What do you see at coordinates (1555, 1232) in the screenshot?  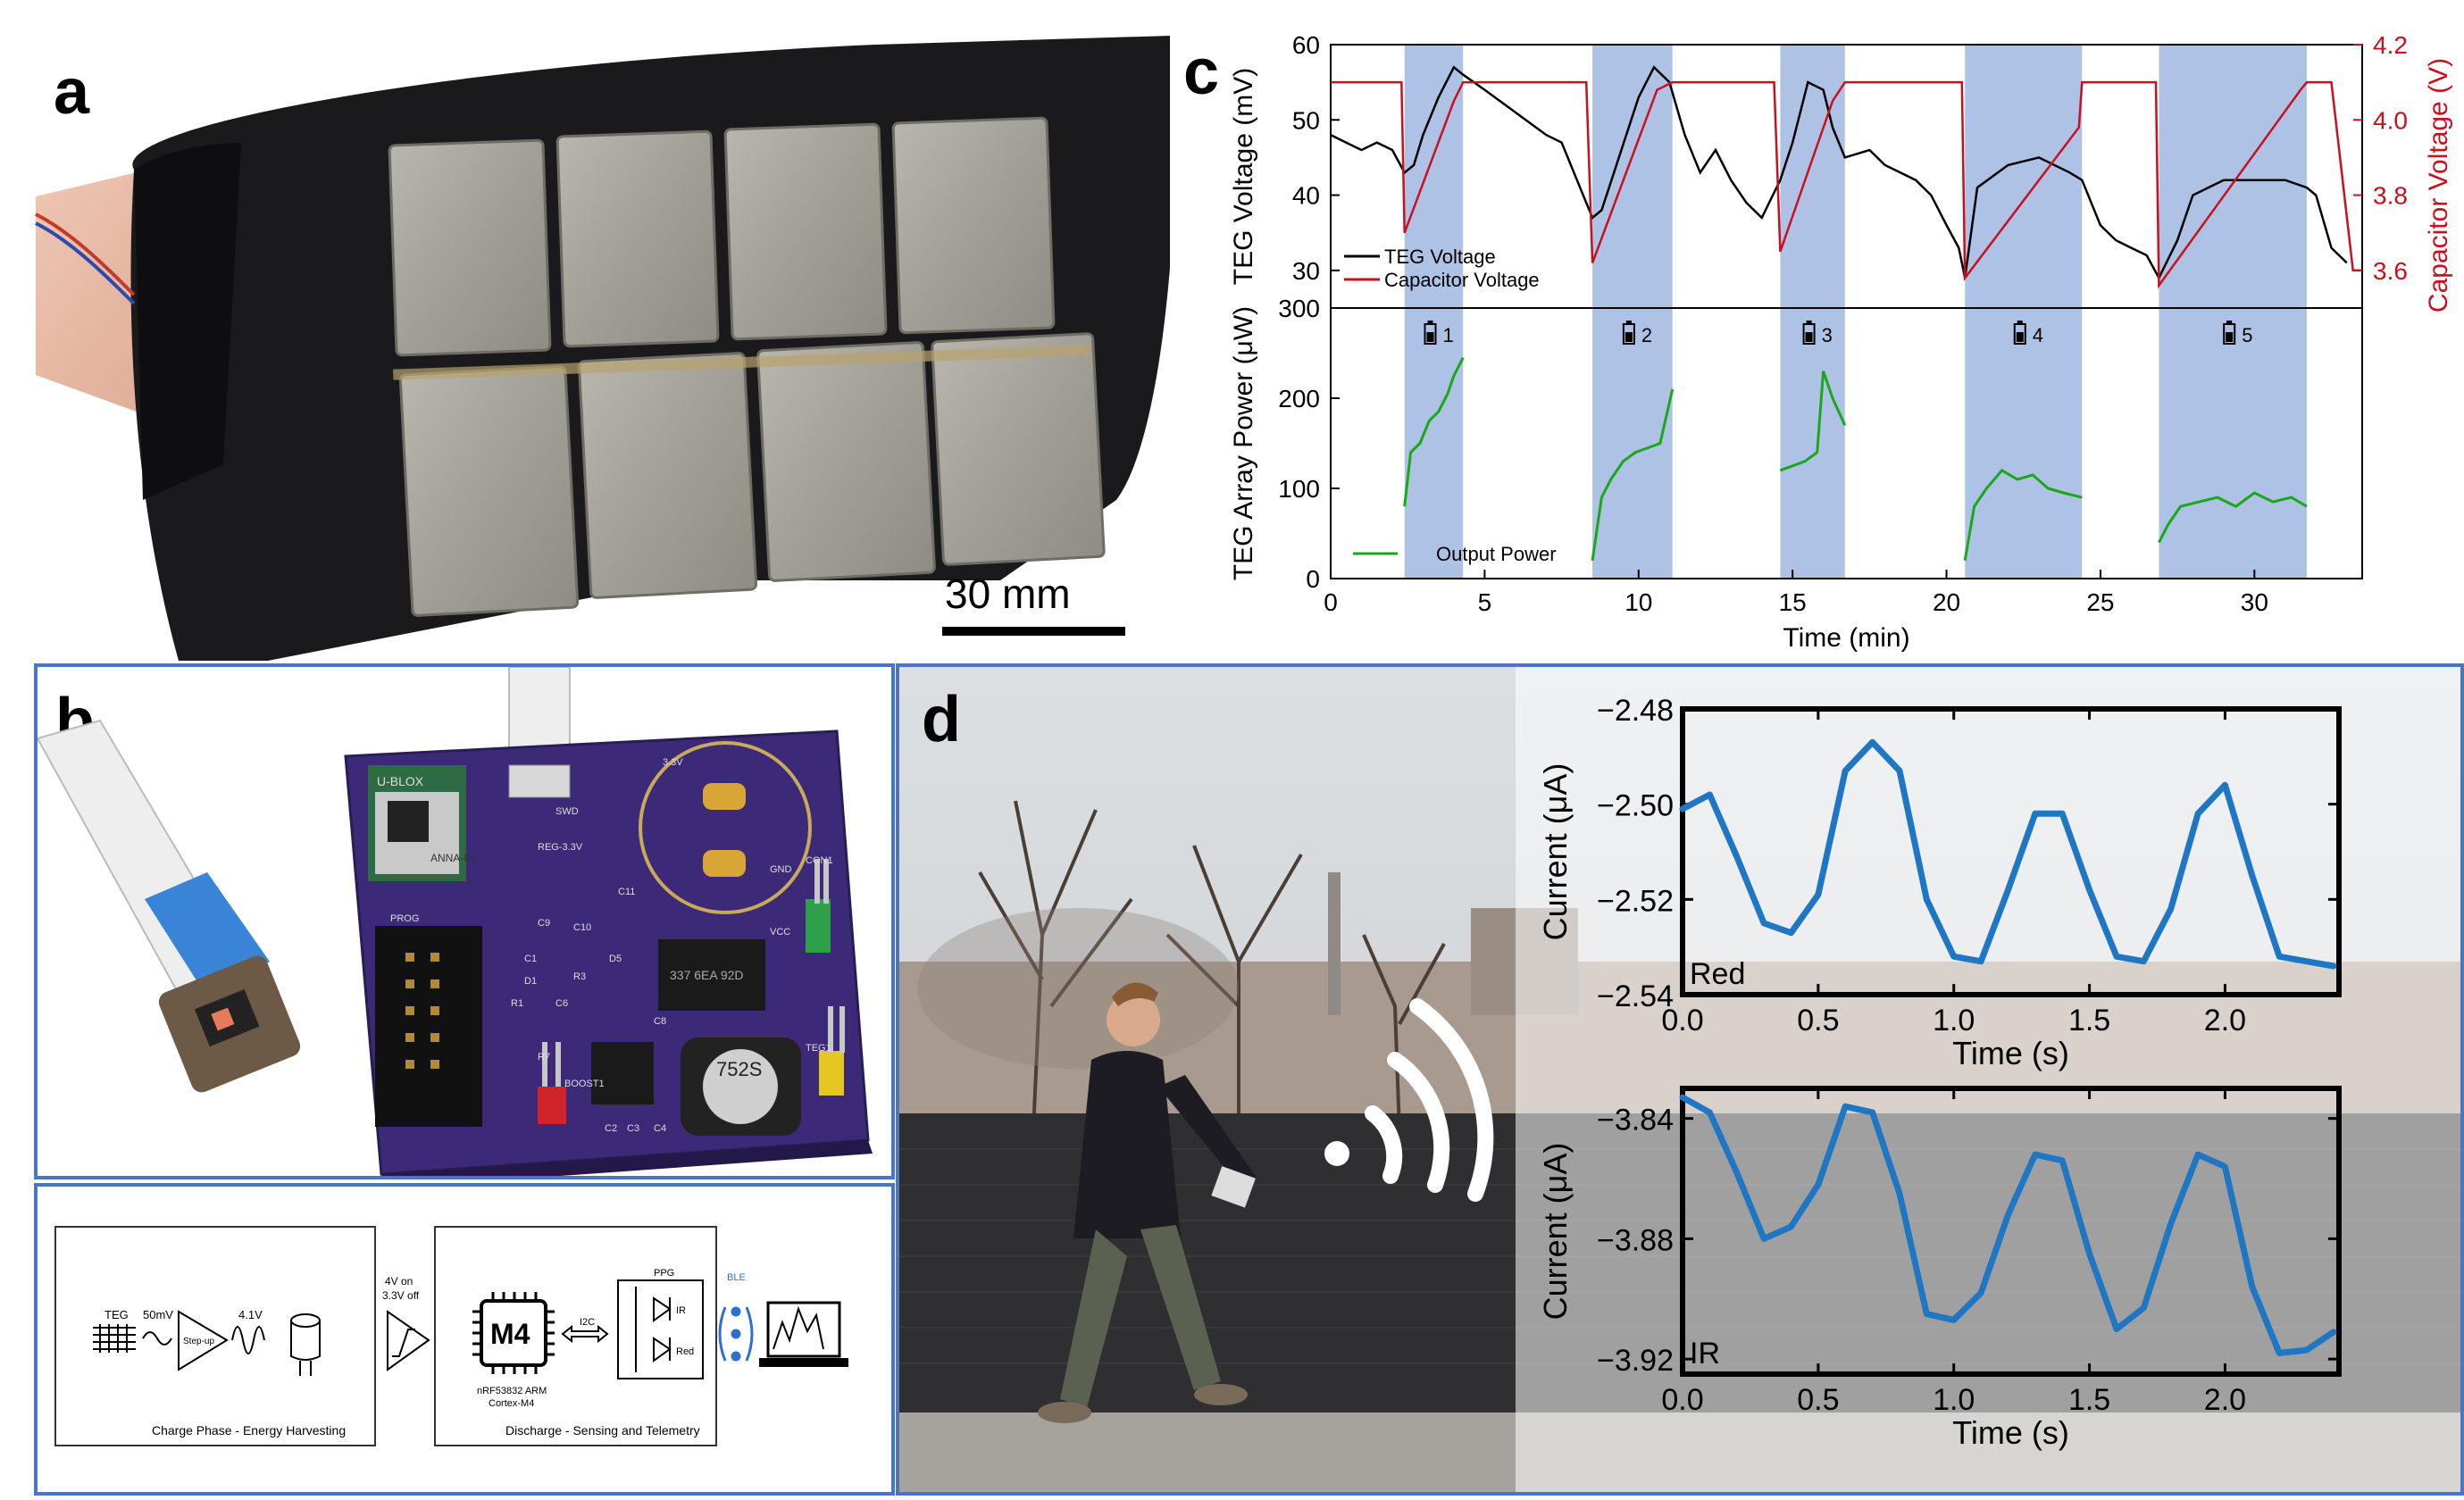 I see `y-axis-label: Current (μA)` at bounding box center [1555, 1232].